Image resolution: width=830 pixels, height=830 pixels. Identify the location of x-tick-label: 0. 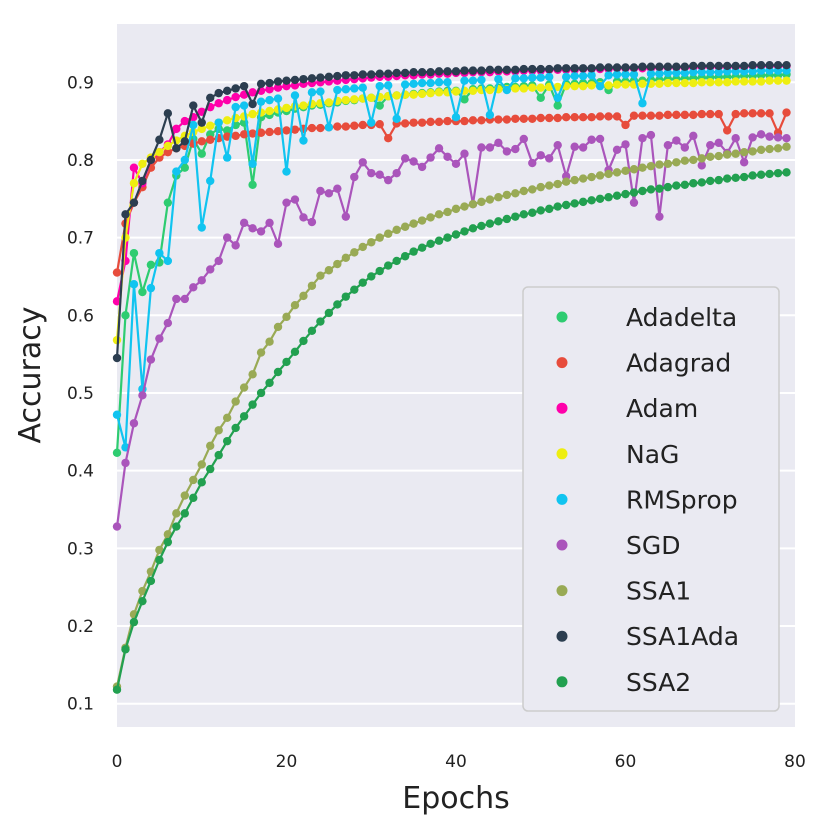
(117, 762).